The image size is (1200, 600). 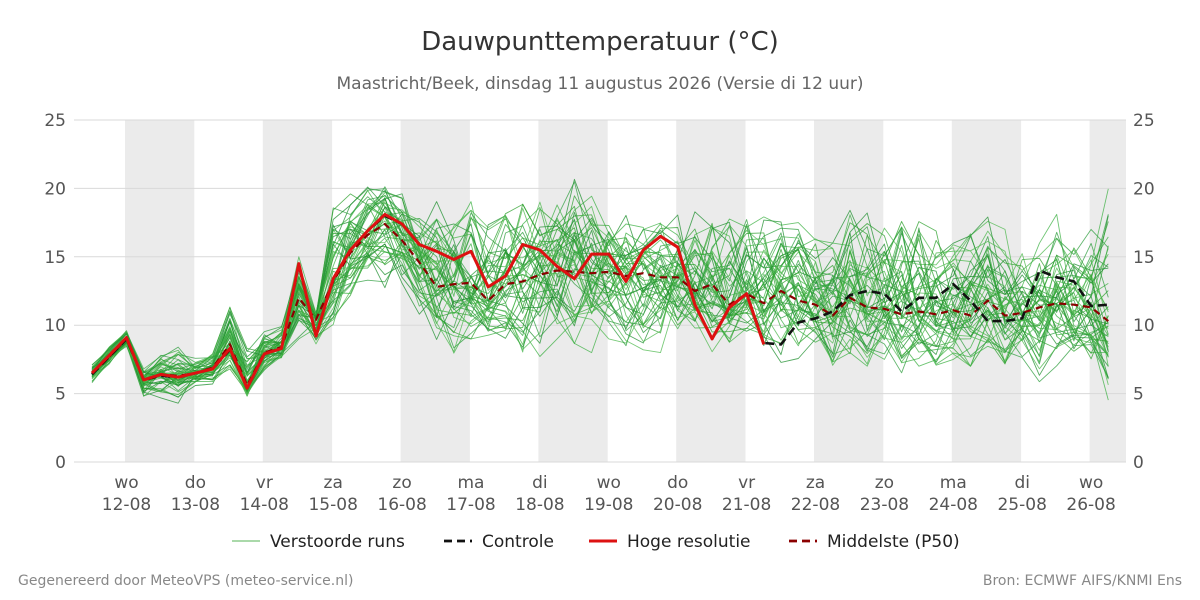 What do you see at coordinates (470, 505) in the screenshot?
I see `x-tick-date: 17-08` at bounding box center [470, 505].